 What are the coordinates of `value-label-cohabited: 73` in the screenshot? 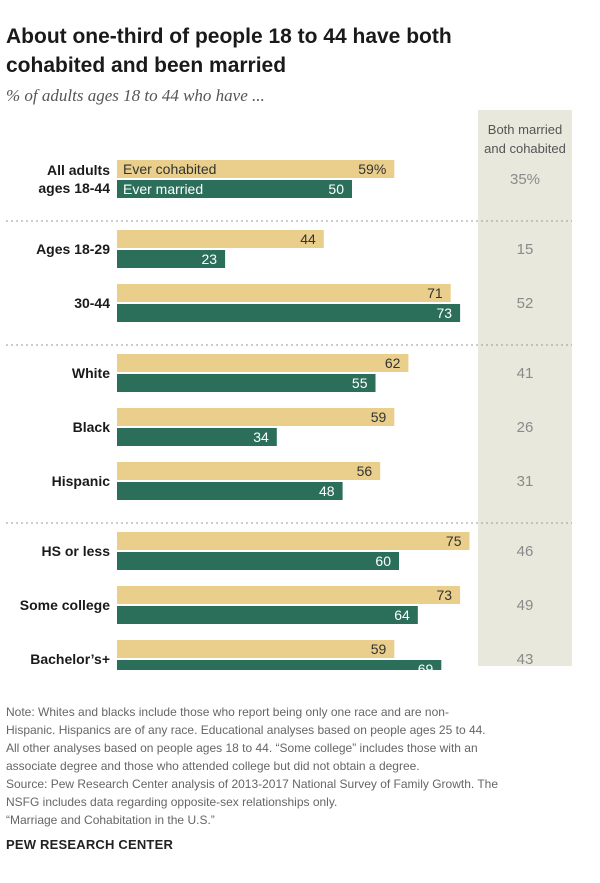 It's located at (445, 595).